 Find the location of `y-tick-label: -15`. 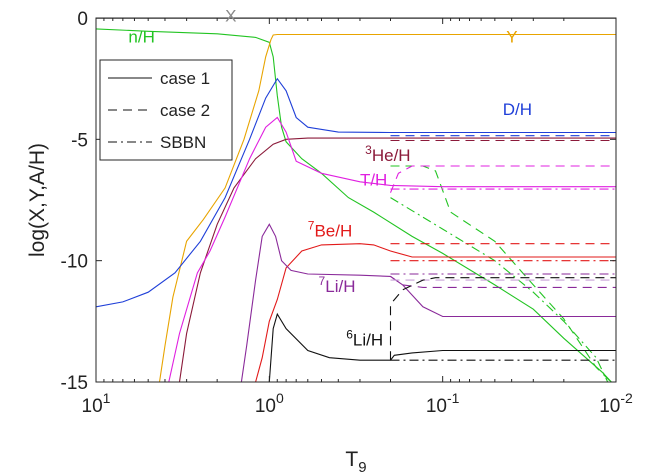

y-tick-label: -15 is located at coordinates (74, 383).